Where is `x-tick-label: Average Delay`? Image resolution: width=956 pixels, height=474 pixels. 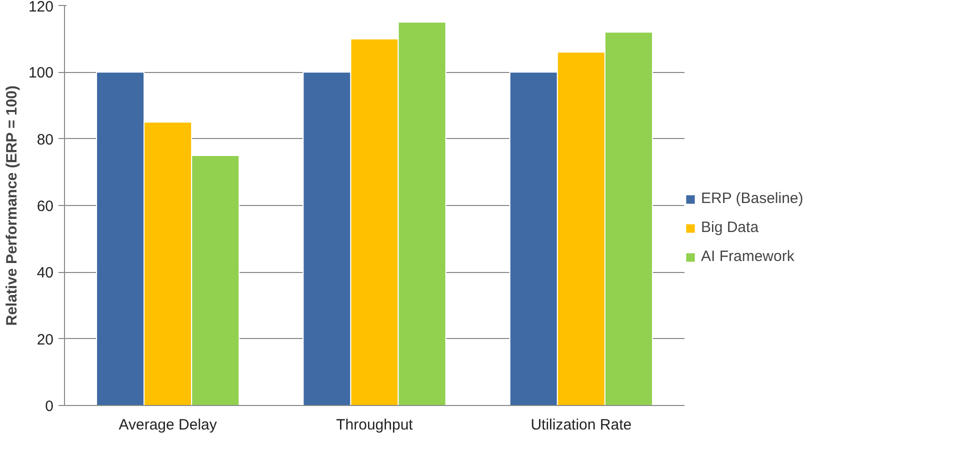 x-tick-label: Average Delay is located at coordinates (168, 425).